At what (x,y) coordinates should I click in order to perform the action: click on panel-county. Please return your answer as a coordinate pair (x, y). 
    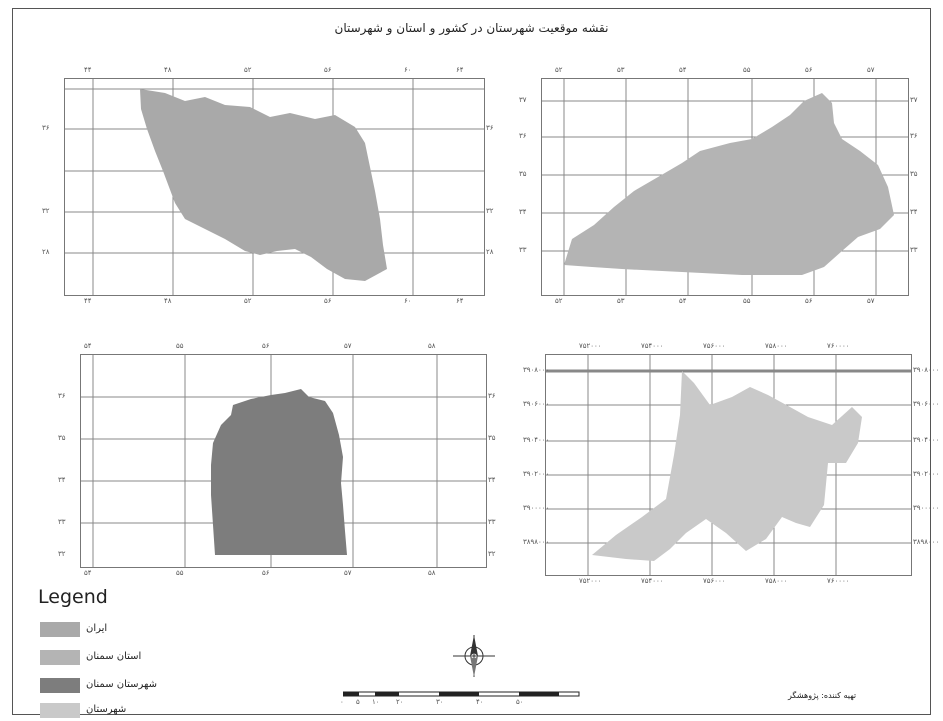
    Looking at the image, I should click on (283, 461).